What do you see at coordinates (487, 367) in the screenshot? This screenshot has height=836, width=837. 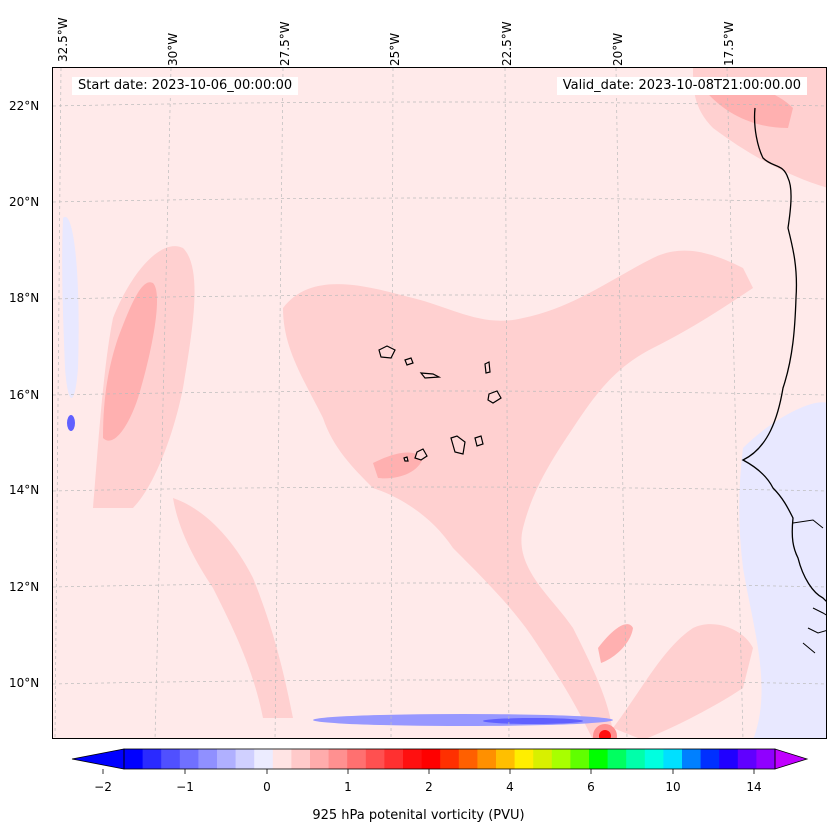 I see `island-sal` at bounding box center [487, 367].